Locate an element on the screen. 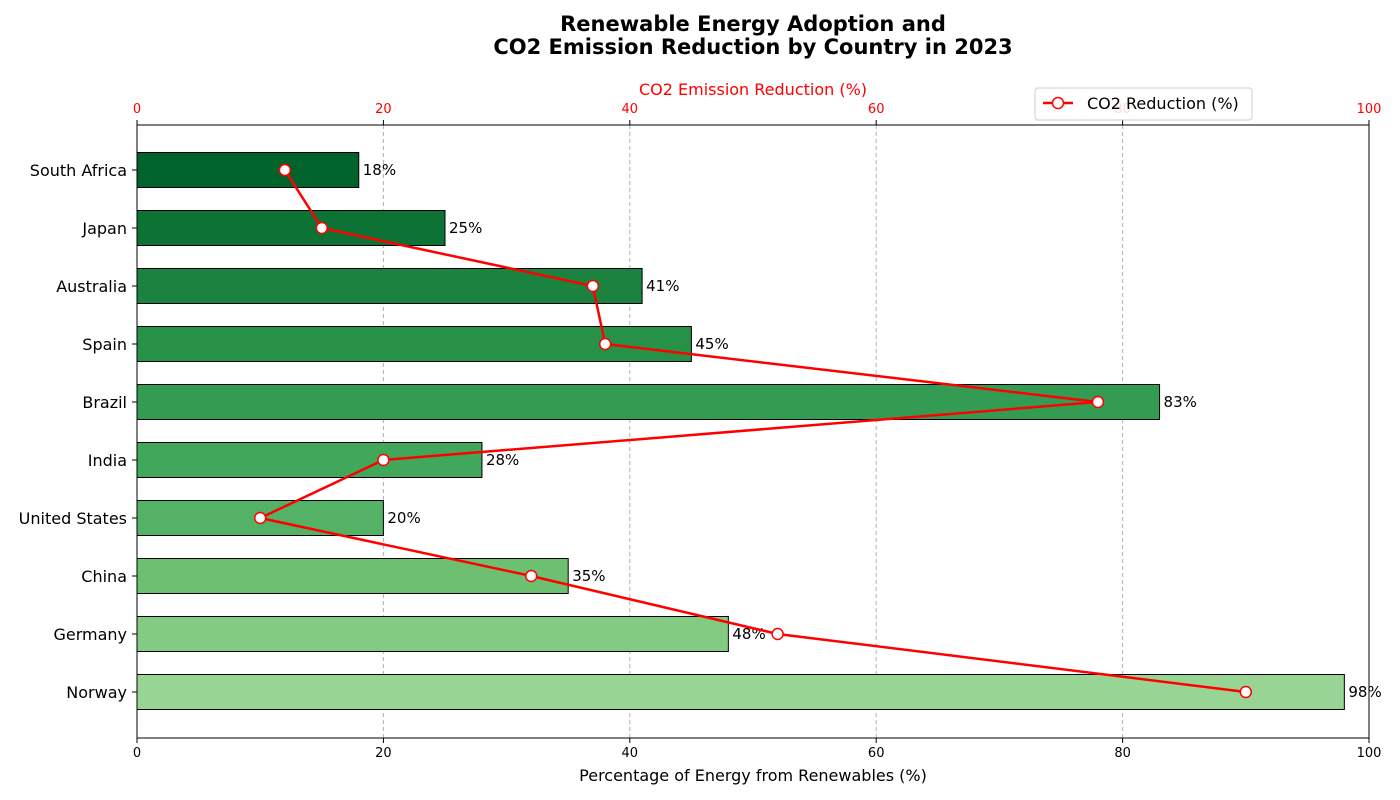 This screenshot has height=800, width=1400. bar-australia is located at coordinates (389, 286).